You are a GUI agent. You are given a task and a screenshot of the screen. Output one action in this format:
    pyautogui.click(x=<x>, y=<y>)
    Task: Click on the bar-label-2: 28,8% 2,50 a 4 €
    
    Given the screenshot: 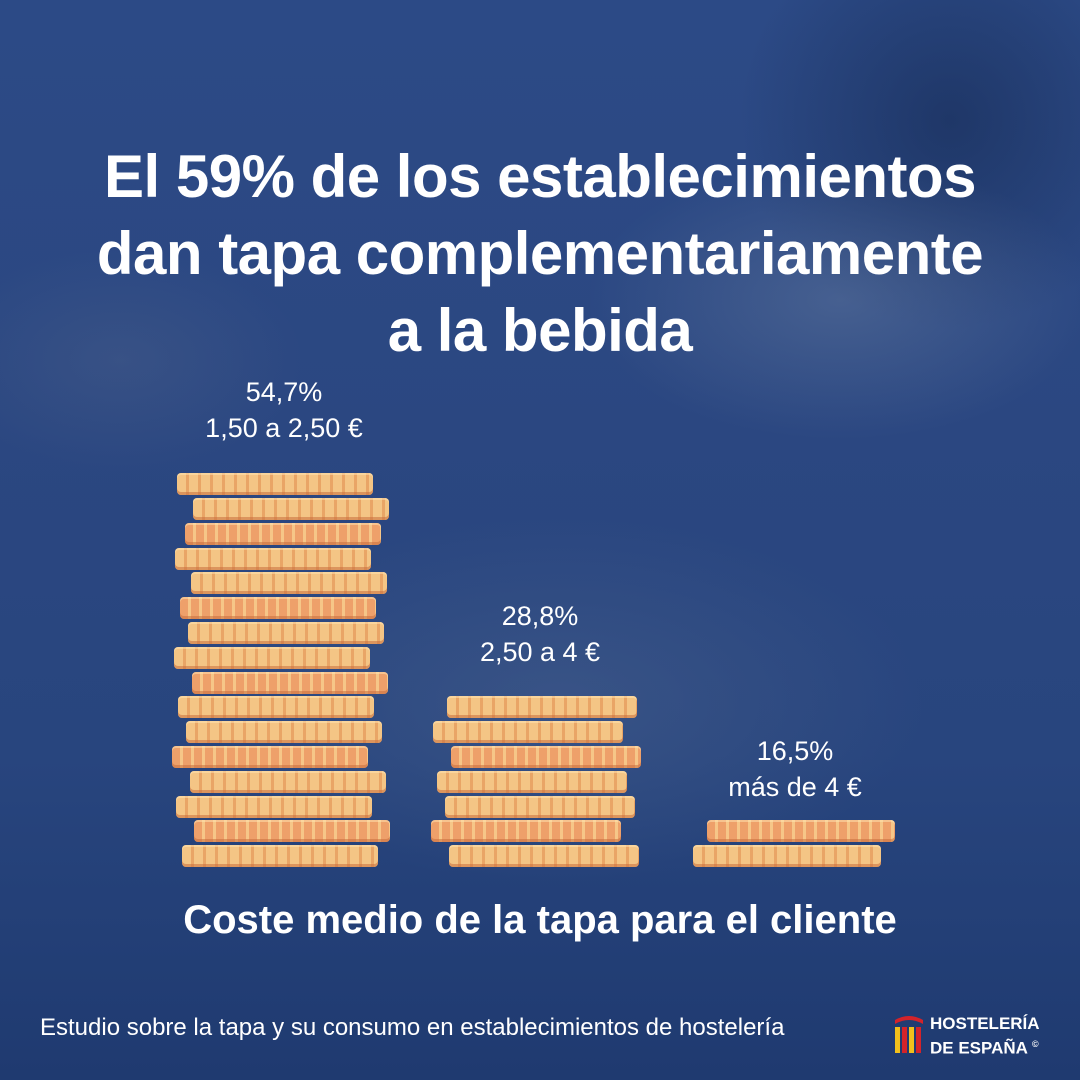 What is the action you would take?
    pyautogui.click(x=540, y=634)
    